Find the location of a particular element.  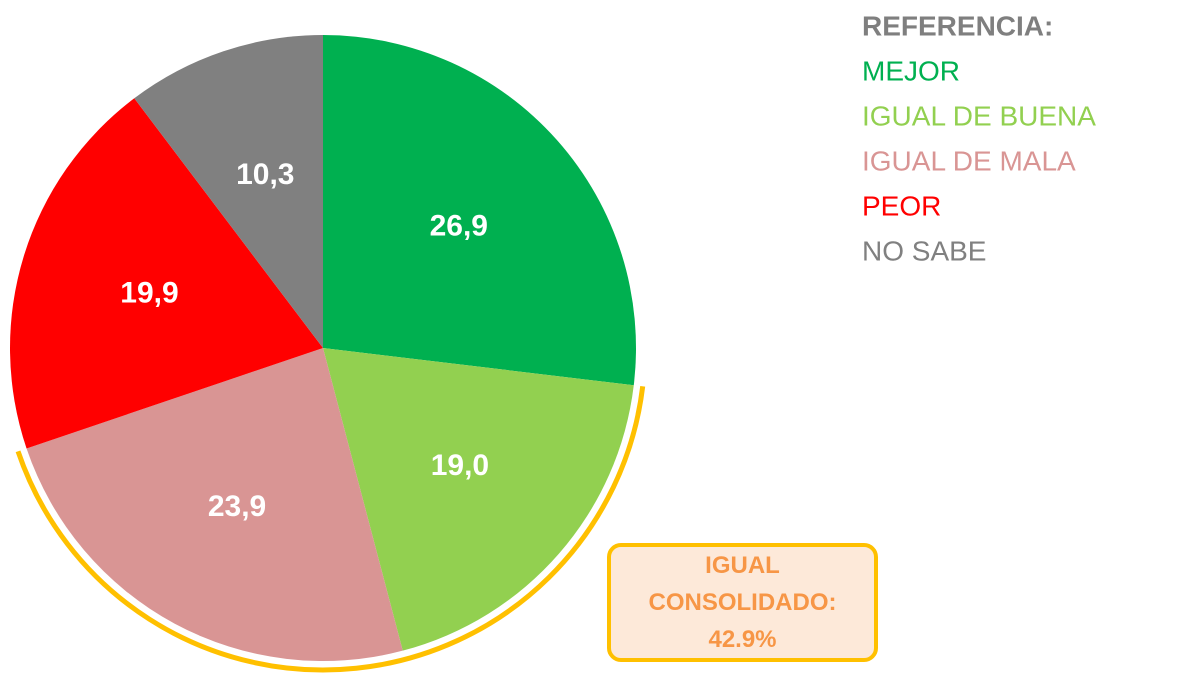

data-label: 26,9 is located at coordinates (459, 225).